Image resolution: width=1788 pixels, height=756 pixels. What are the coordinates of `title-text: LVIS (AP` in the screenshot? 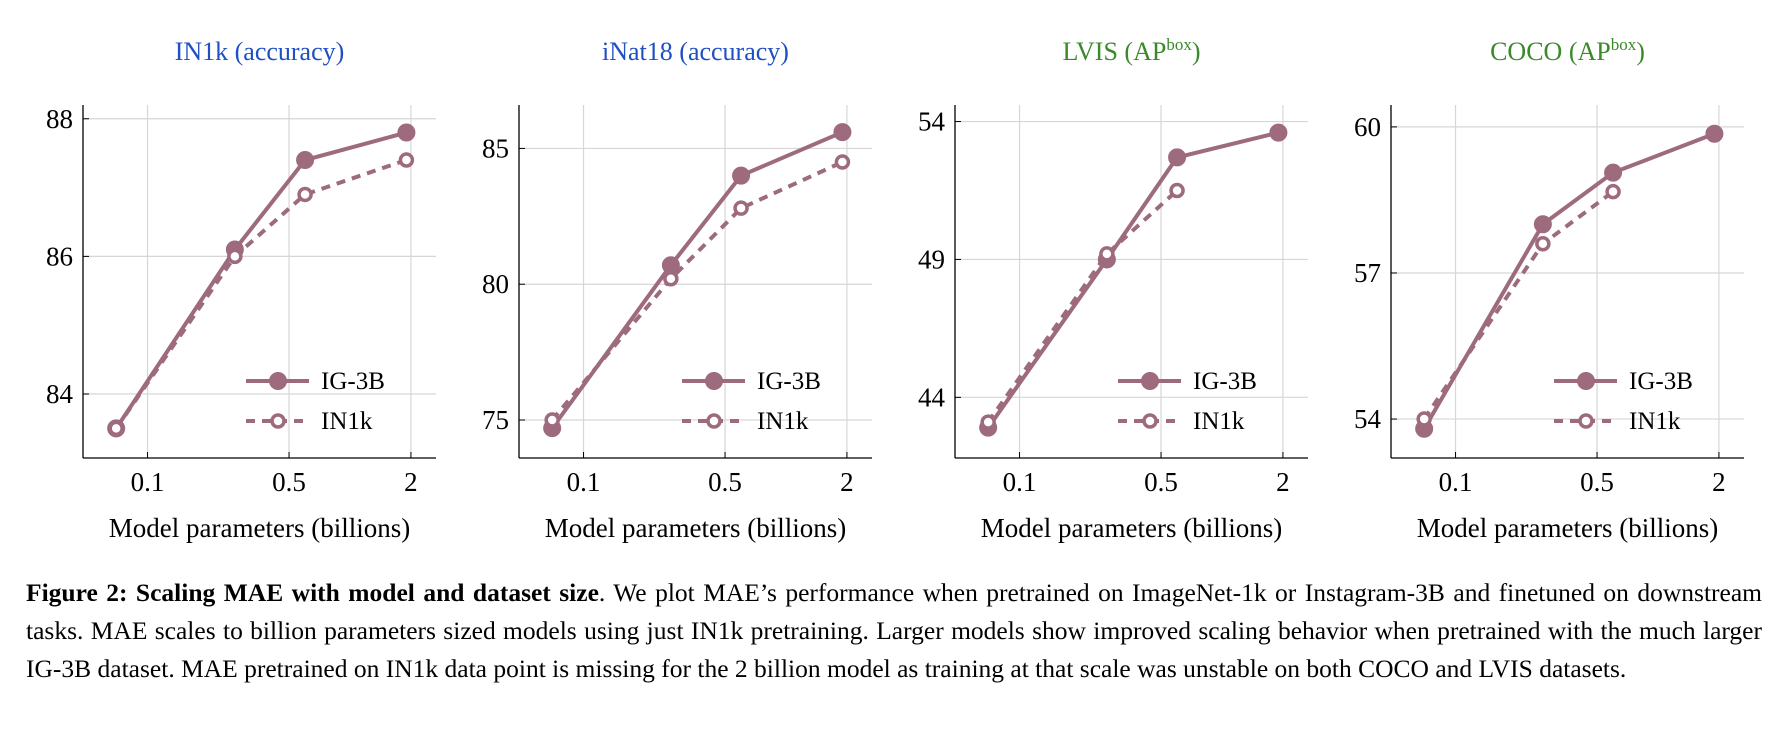 It's located at (1115, 51).